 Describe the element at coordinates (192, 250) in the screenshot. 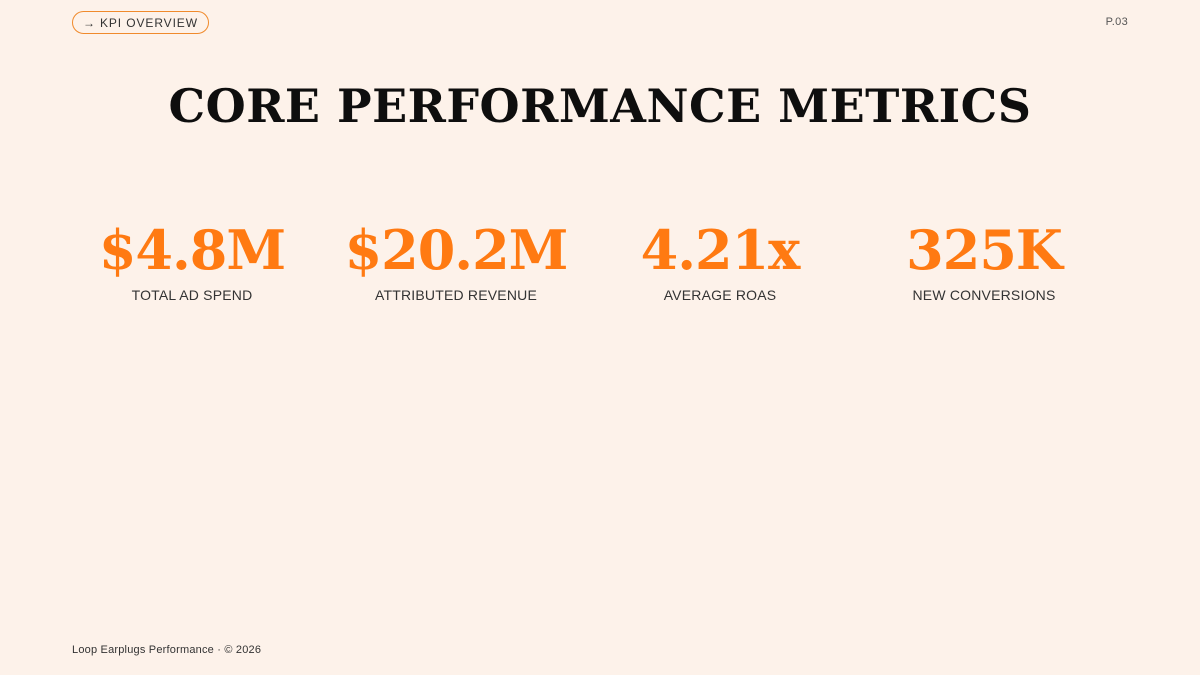

I see `kpi-value: $4.8M` at that location.